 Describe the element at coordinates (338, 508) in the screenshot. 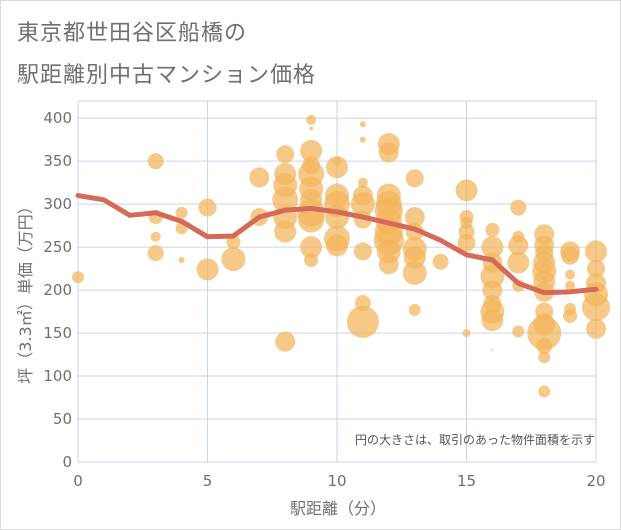

I see `x-axis-label: 駅距離（分）` at that location.